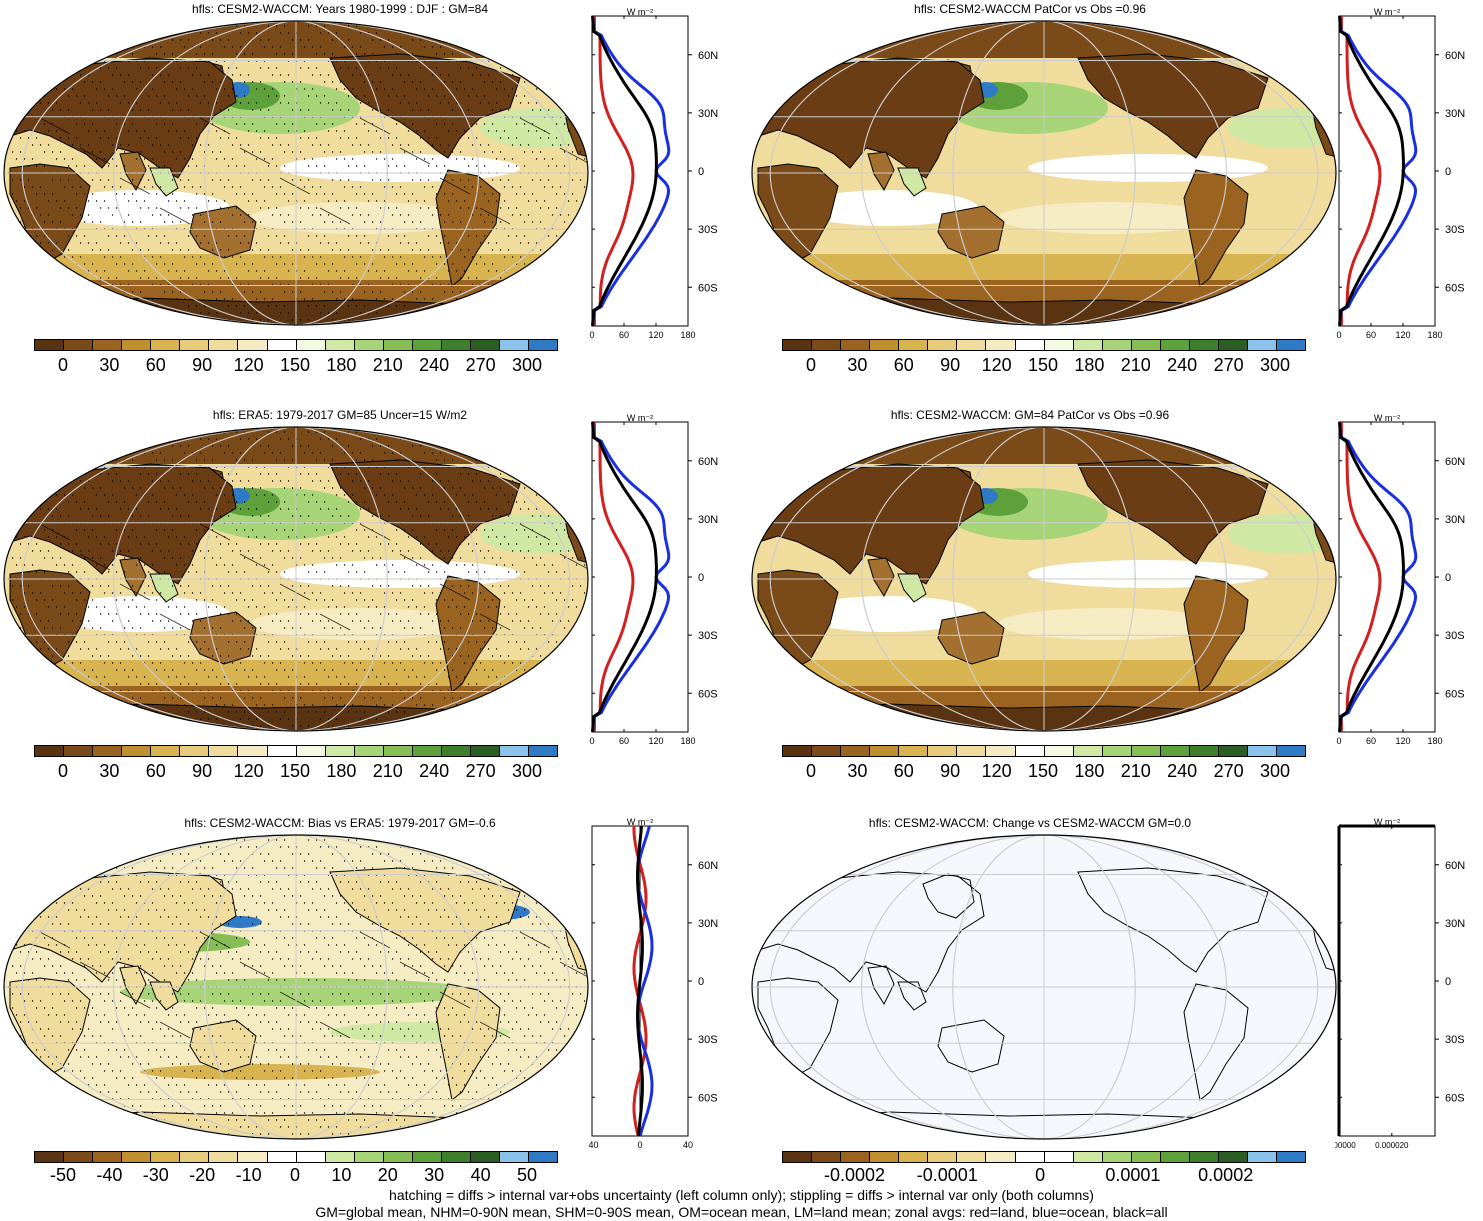 The height and width of the screenshot is (1221, 1483). I want to click on colorbar-tick-label: 180, so click(341, 771).